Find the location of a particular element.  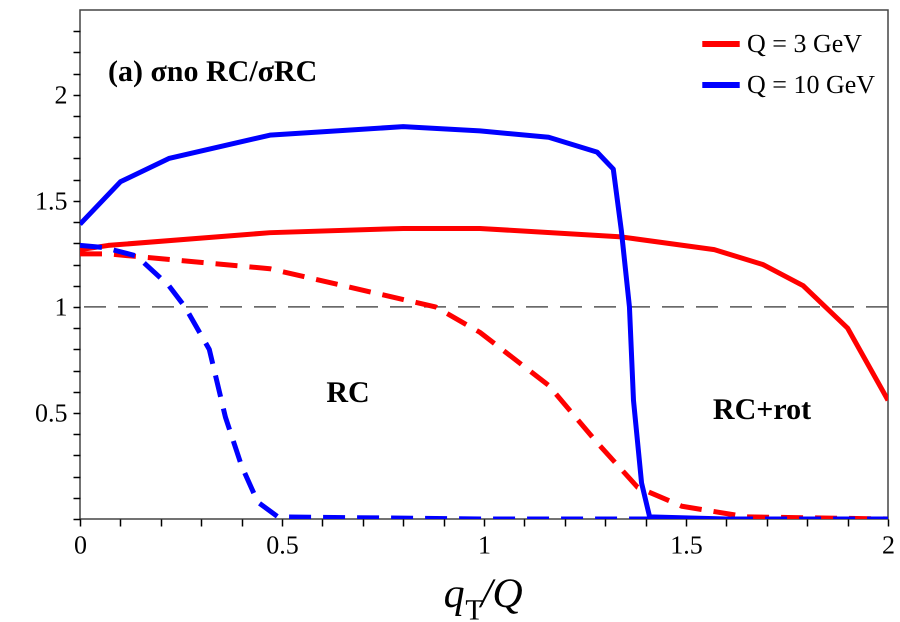

x-tick-label: 0 is located at coordinates (80, 545).